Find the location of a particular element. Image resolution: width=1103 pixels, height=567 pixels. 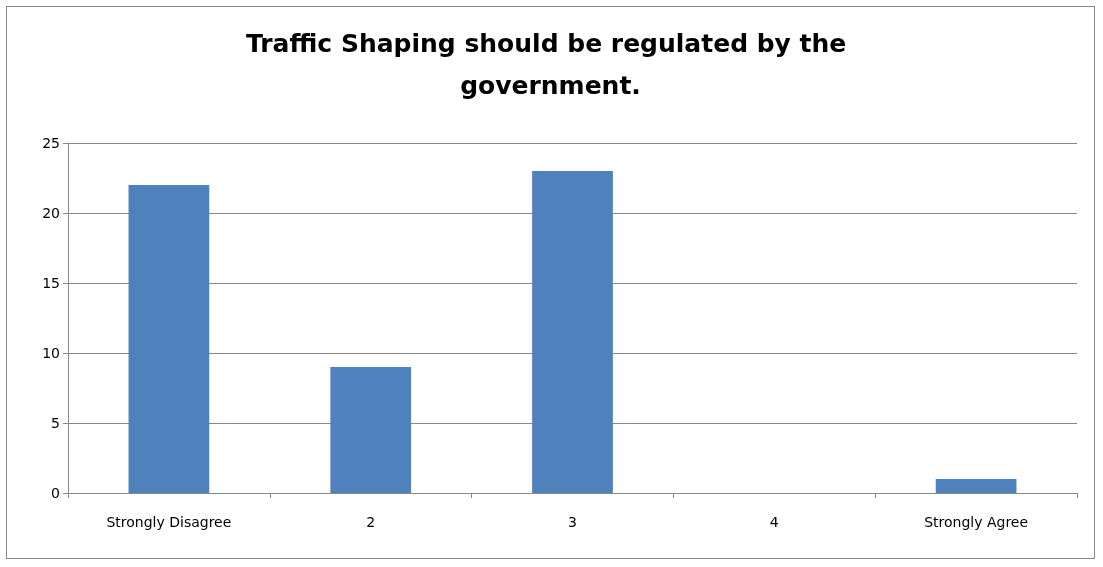

y-tick-label: 25 is located at coordinates (51, 143).